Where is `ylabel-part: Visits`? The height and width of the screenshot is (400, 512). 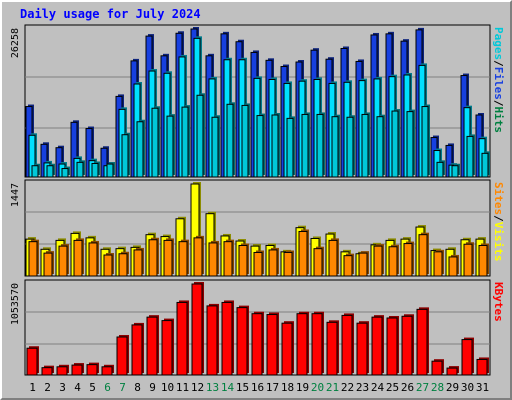
ylabel-part: Visits is located at coordinates (498, 242).